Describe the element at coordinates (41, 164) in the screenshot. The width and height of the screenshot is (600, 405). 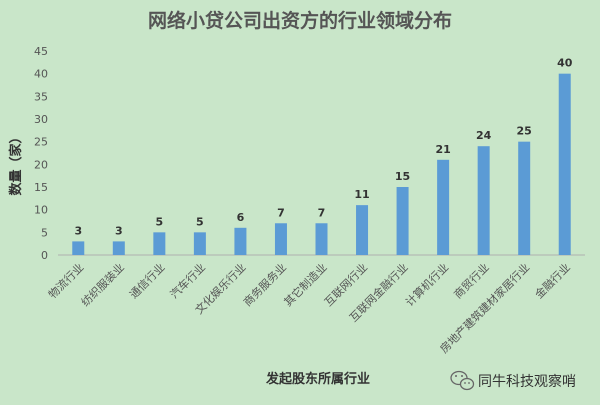
I see `y-tick-label: 20` at that location.